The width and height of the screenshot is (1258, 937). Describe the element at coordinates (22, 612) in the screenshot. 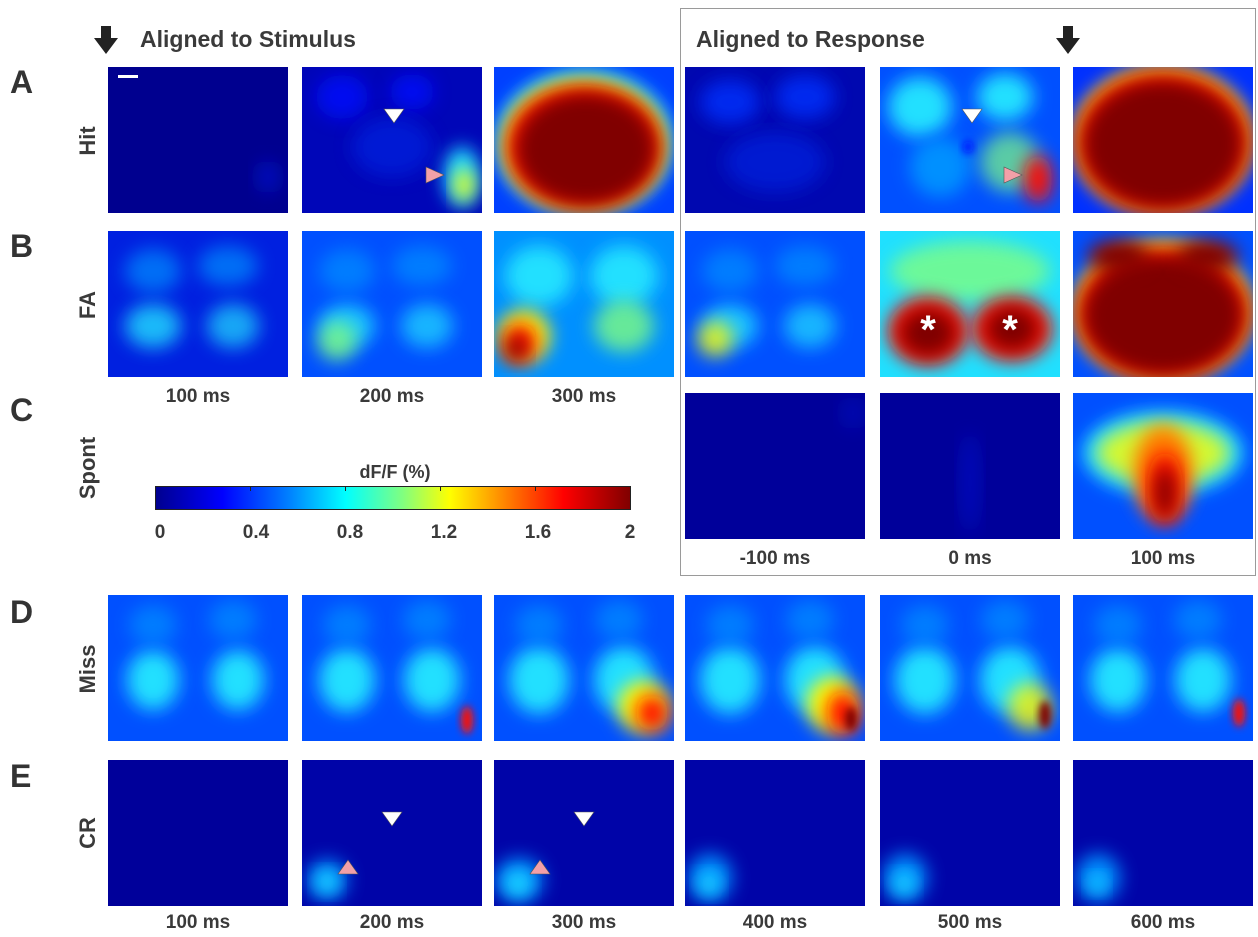

I see `panel-letter-d: D` at that location.